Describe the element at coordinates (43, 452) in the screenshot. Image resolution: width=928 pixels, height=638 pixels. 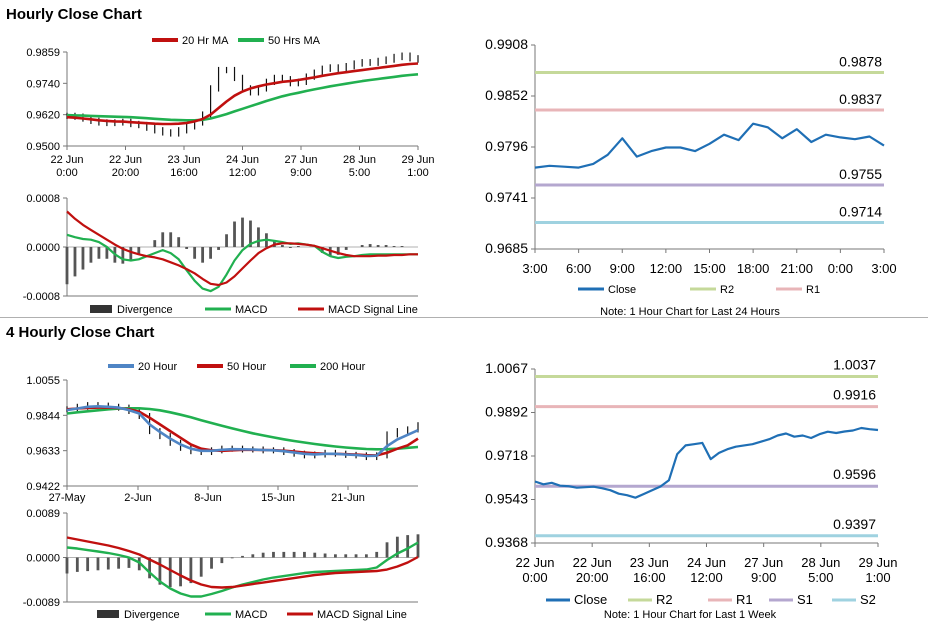
I see `four-hourly-price-y-tick-label: 0.9633` at that location.